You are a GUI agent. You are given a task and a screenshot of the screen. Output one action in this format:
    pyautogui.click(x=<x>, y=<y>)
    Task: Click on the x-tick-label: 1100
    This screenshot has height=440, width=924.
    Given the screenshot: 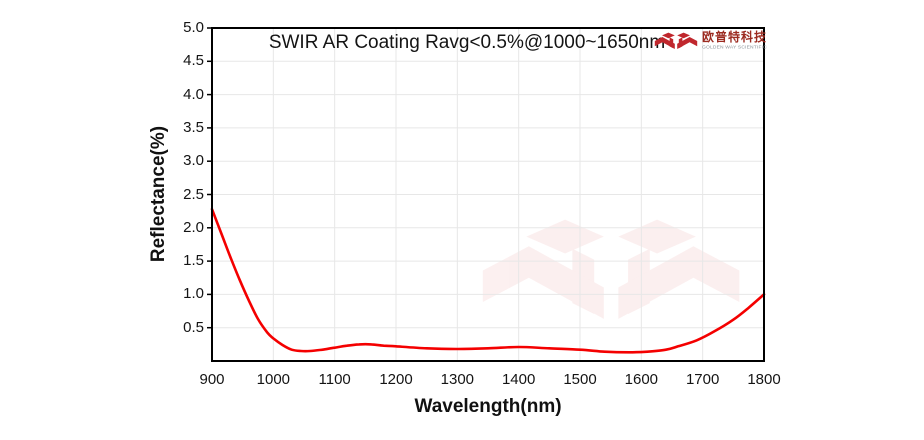 What is the action you would take?
    pyautogui.click(x=334, y=379)
    